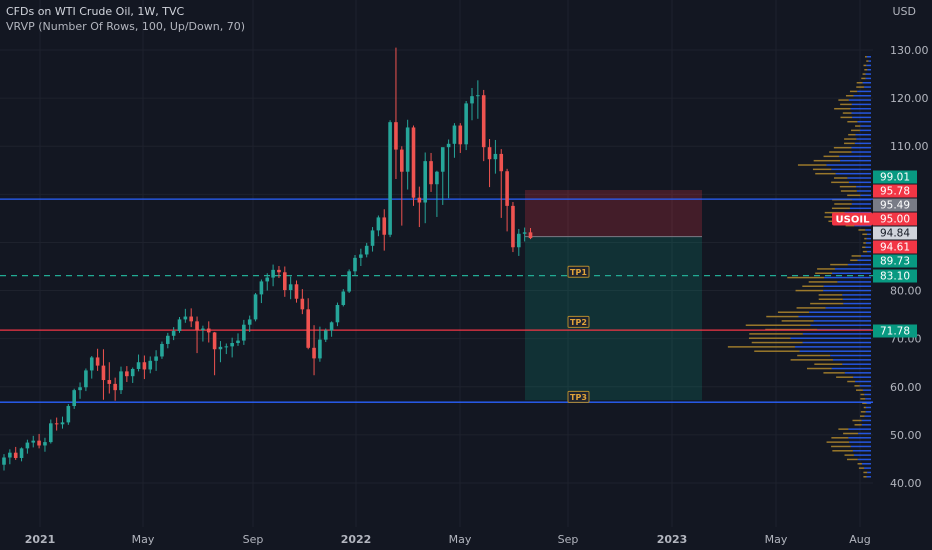  Describe the element at coordinates (895, 248) in the screenshot. I see `price-label-text: 94.61` at that location.